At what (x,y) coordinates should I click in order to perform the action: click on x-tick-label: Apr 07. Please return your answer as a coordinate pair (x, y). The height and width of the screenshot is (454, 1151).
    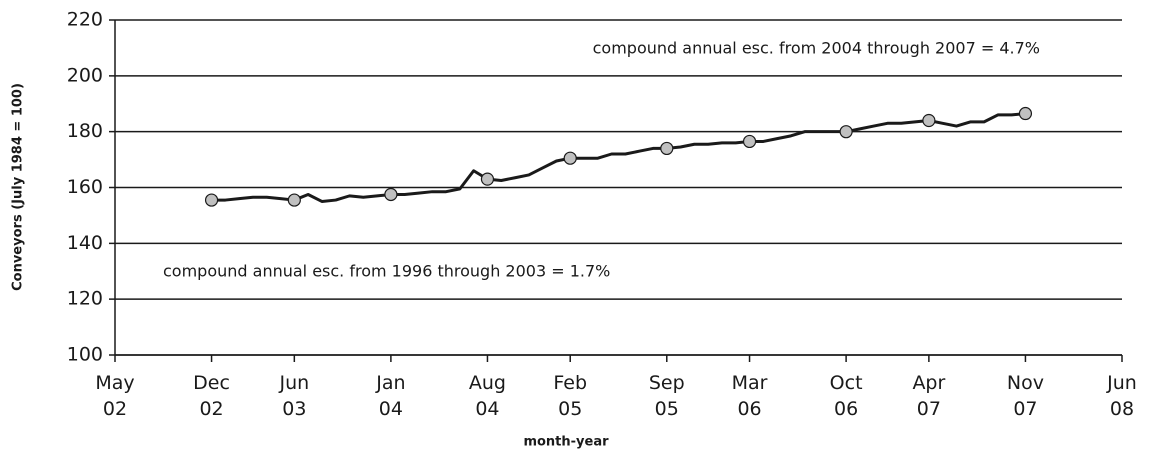
    Looking at the image, I should click on (928, 396).